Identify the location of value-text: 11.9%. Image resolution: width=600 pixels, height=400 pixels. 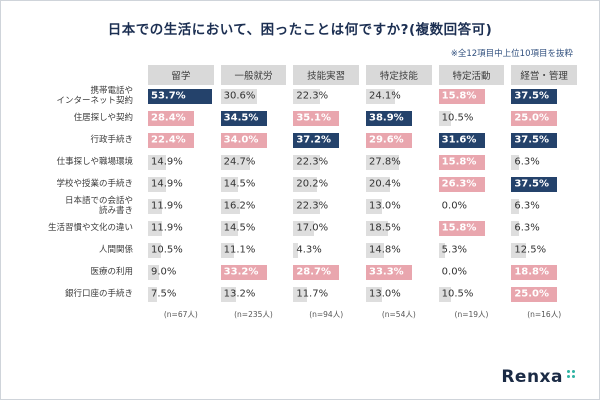
(167, 206).